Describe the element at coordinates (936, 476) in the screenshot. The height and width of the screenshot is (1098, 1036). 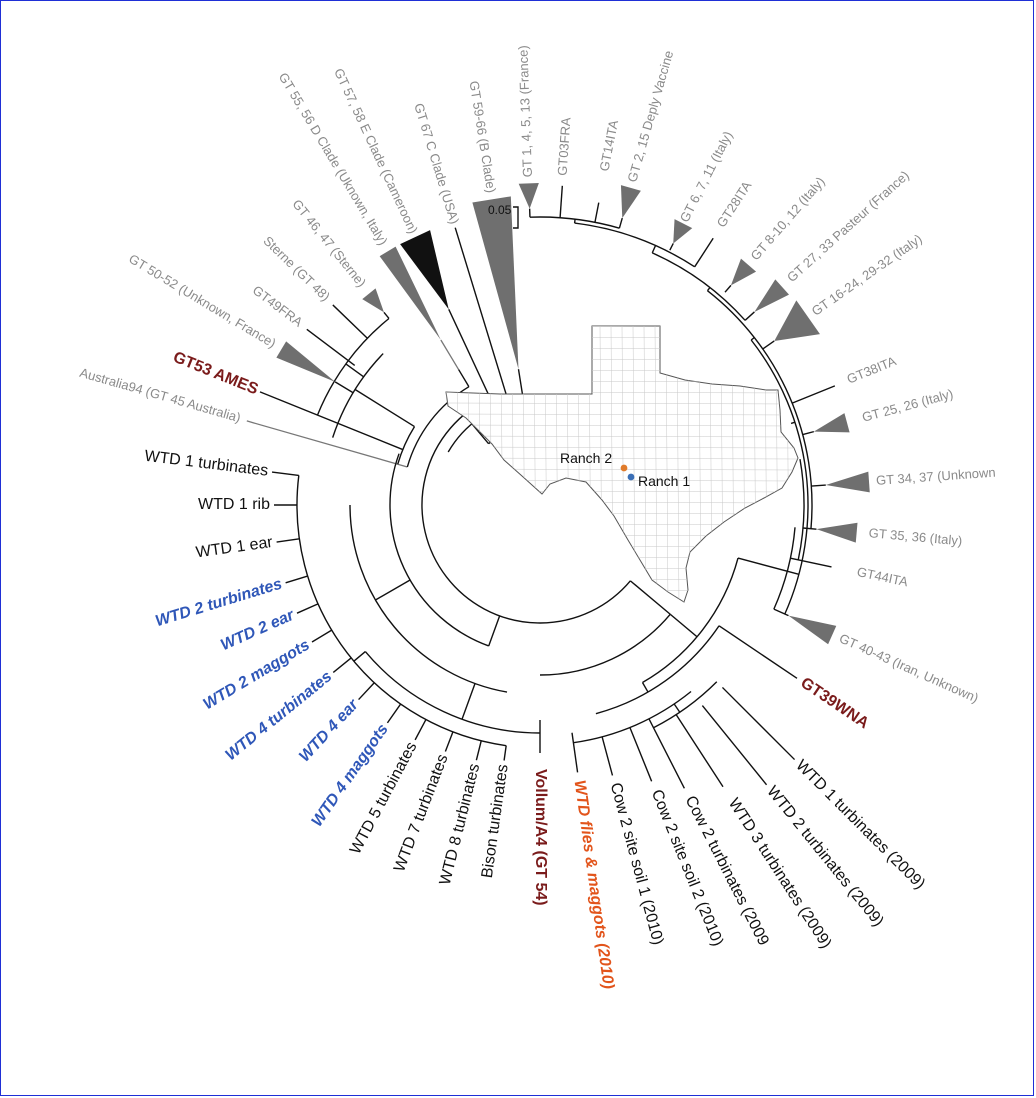
I see `leaf-label: GT 34, 37 (Unknown` at that location.